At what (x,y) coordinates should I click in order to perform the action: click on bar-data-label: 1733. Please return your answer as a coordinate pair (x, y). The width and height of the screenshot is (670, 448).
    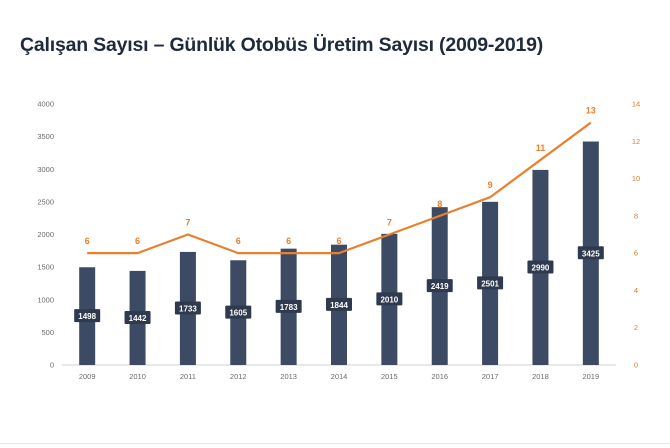
    Looking at the image, I should click on (188, 308).